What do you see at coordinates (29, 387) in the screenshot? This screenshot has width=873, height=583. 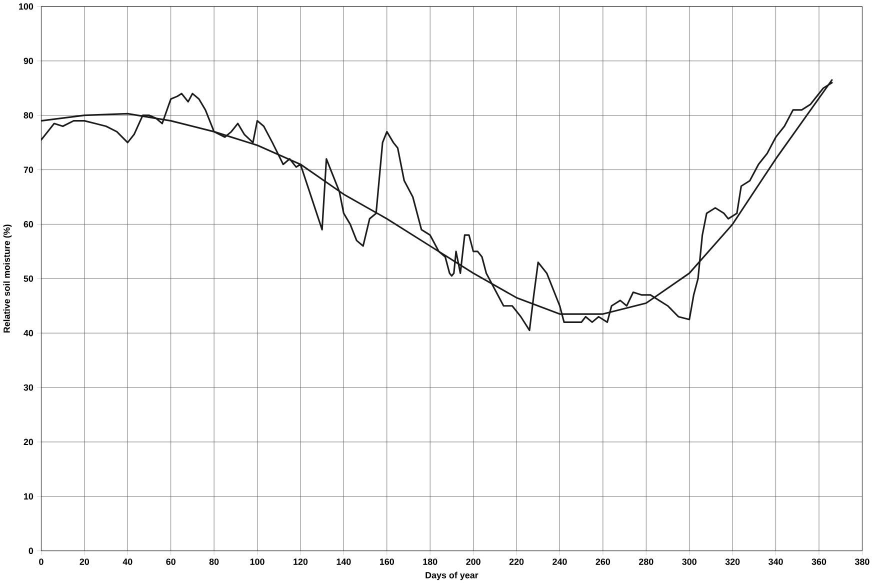 I see `y-tick-label: 30` at bounding box center [29, 387].